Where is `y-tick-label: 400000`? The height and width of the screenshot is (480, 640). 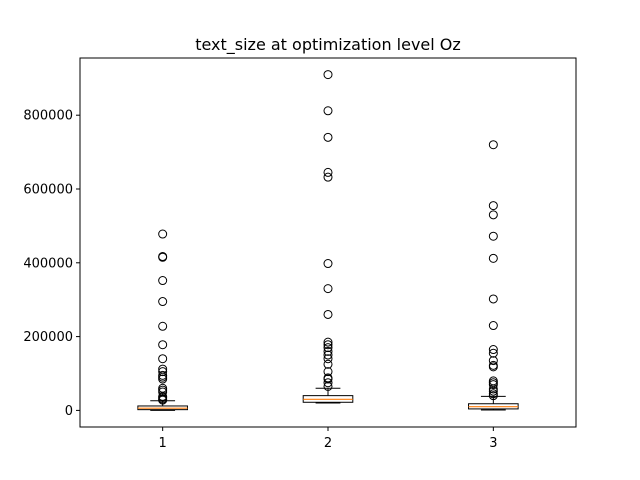
y-tick-label: 400000 is located at coordinates (48, 263).